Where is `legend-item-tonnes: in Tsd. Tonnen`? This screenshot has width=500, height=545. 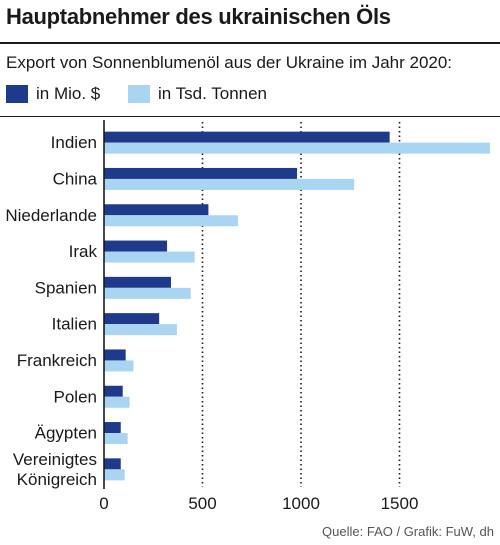 legend-item-tonnes: in Tsd. Tonnen is located at coordinates (197, 94).